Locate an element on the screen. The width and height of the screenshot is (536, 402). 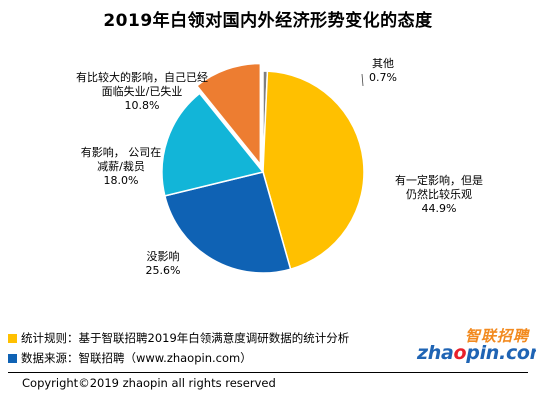
slice-category-text: 仍然比较乐观 is located at coordinates (439, 194).